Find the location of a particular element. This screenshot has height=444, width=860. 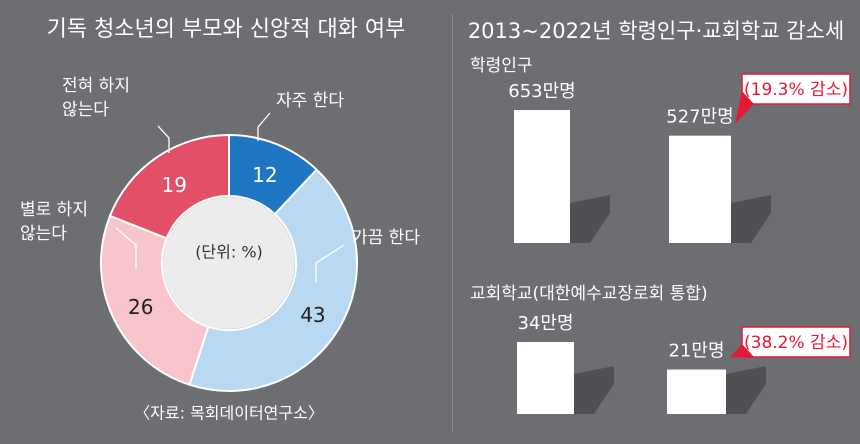

pie-label-3-line1: 별로 하지 is located at coordinates (54, 210).